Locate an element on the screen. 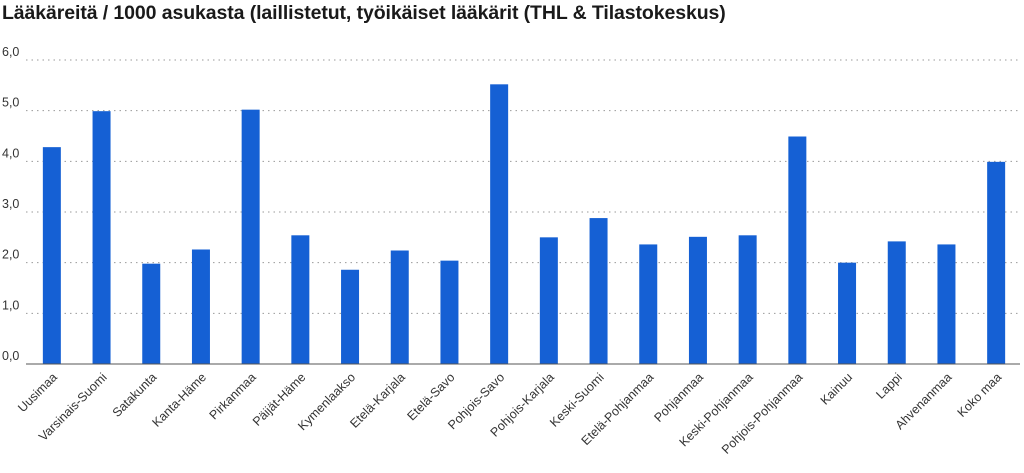  y-tick-label: 3,0 is located at coordinates (10, 204).